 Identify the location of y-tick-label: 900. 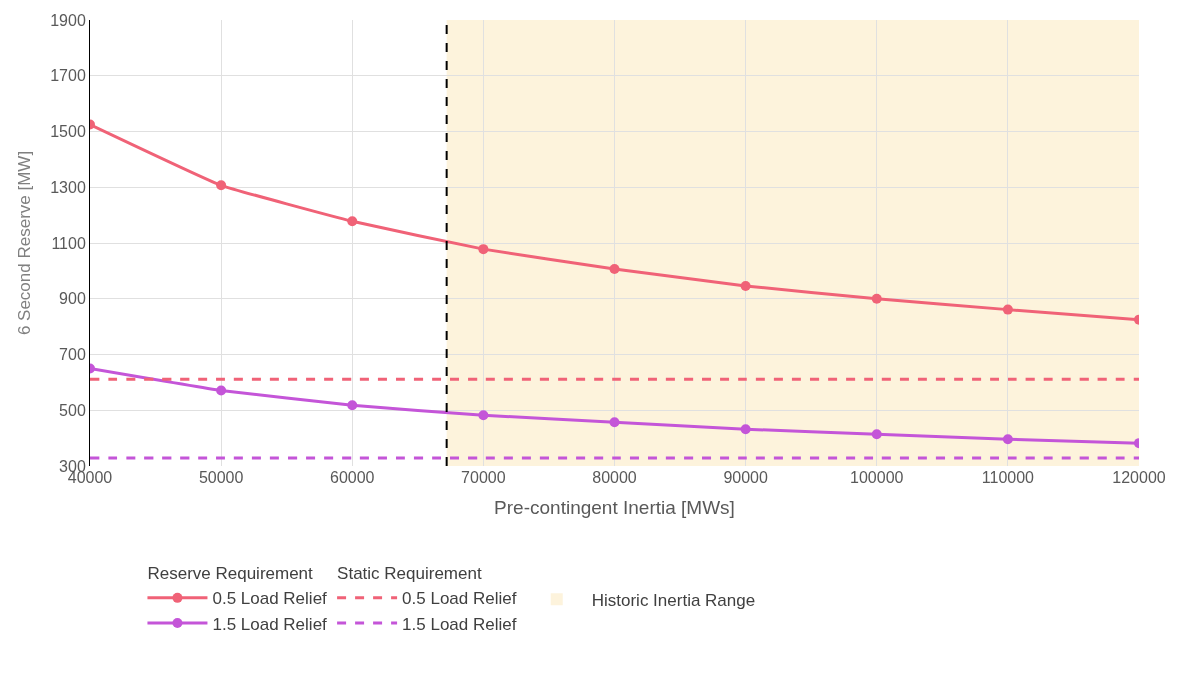
(72, 299).